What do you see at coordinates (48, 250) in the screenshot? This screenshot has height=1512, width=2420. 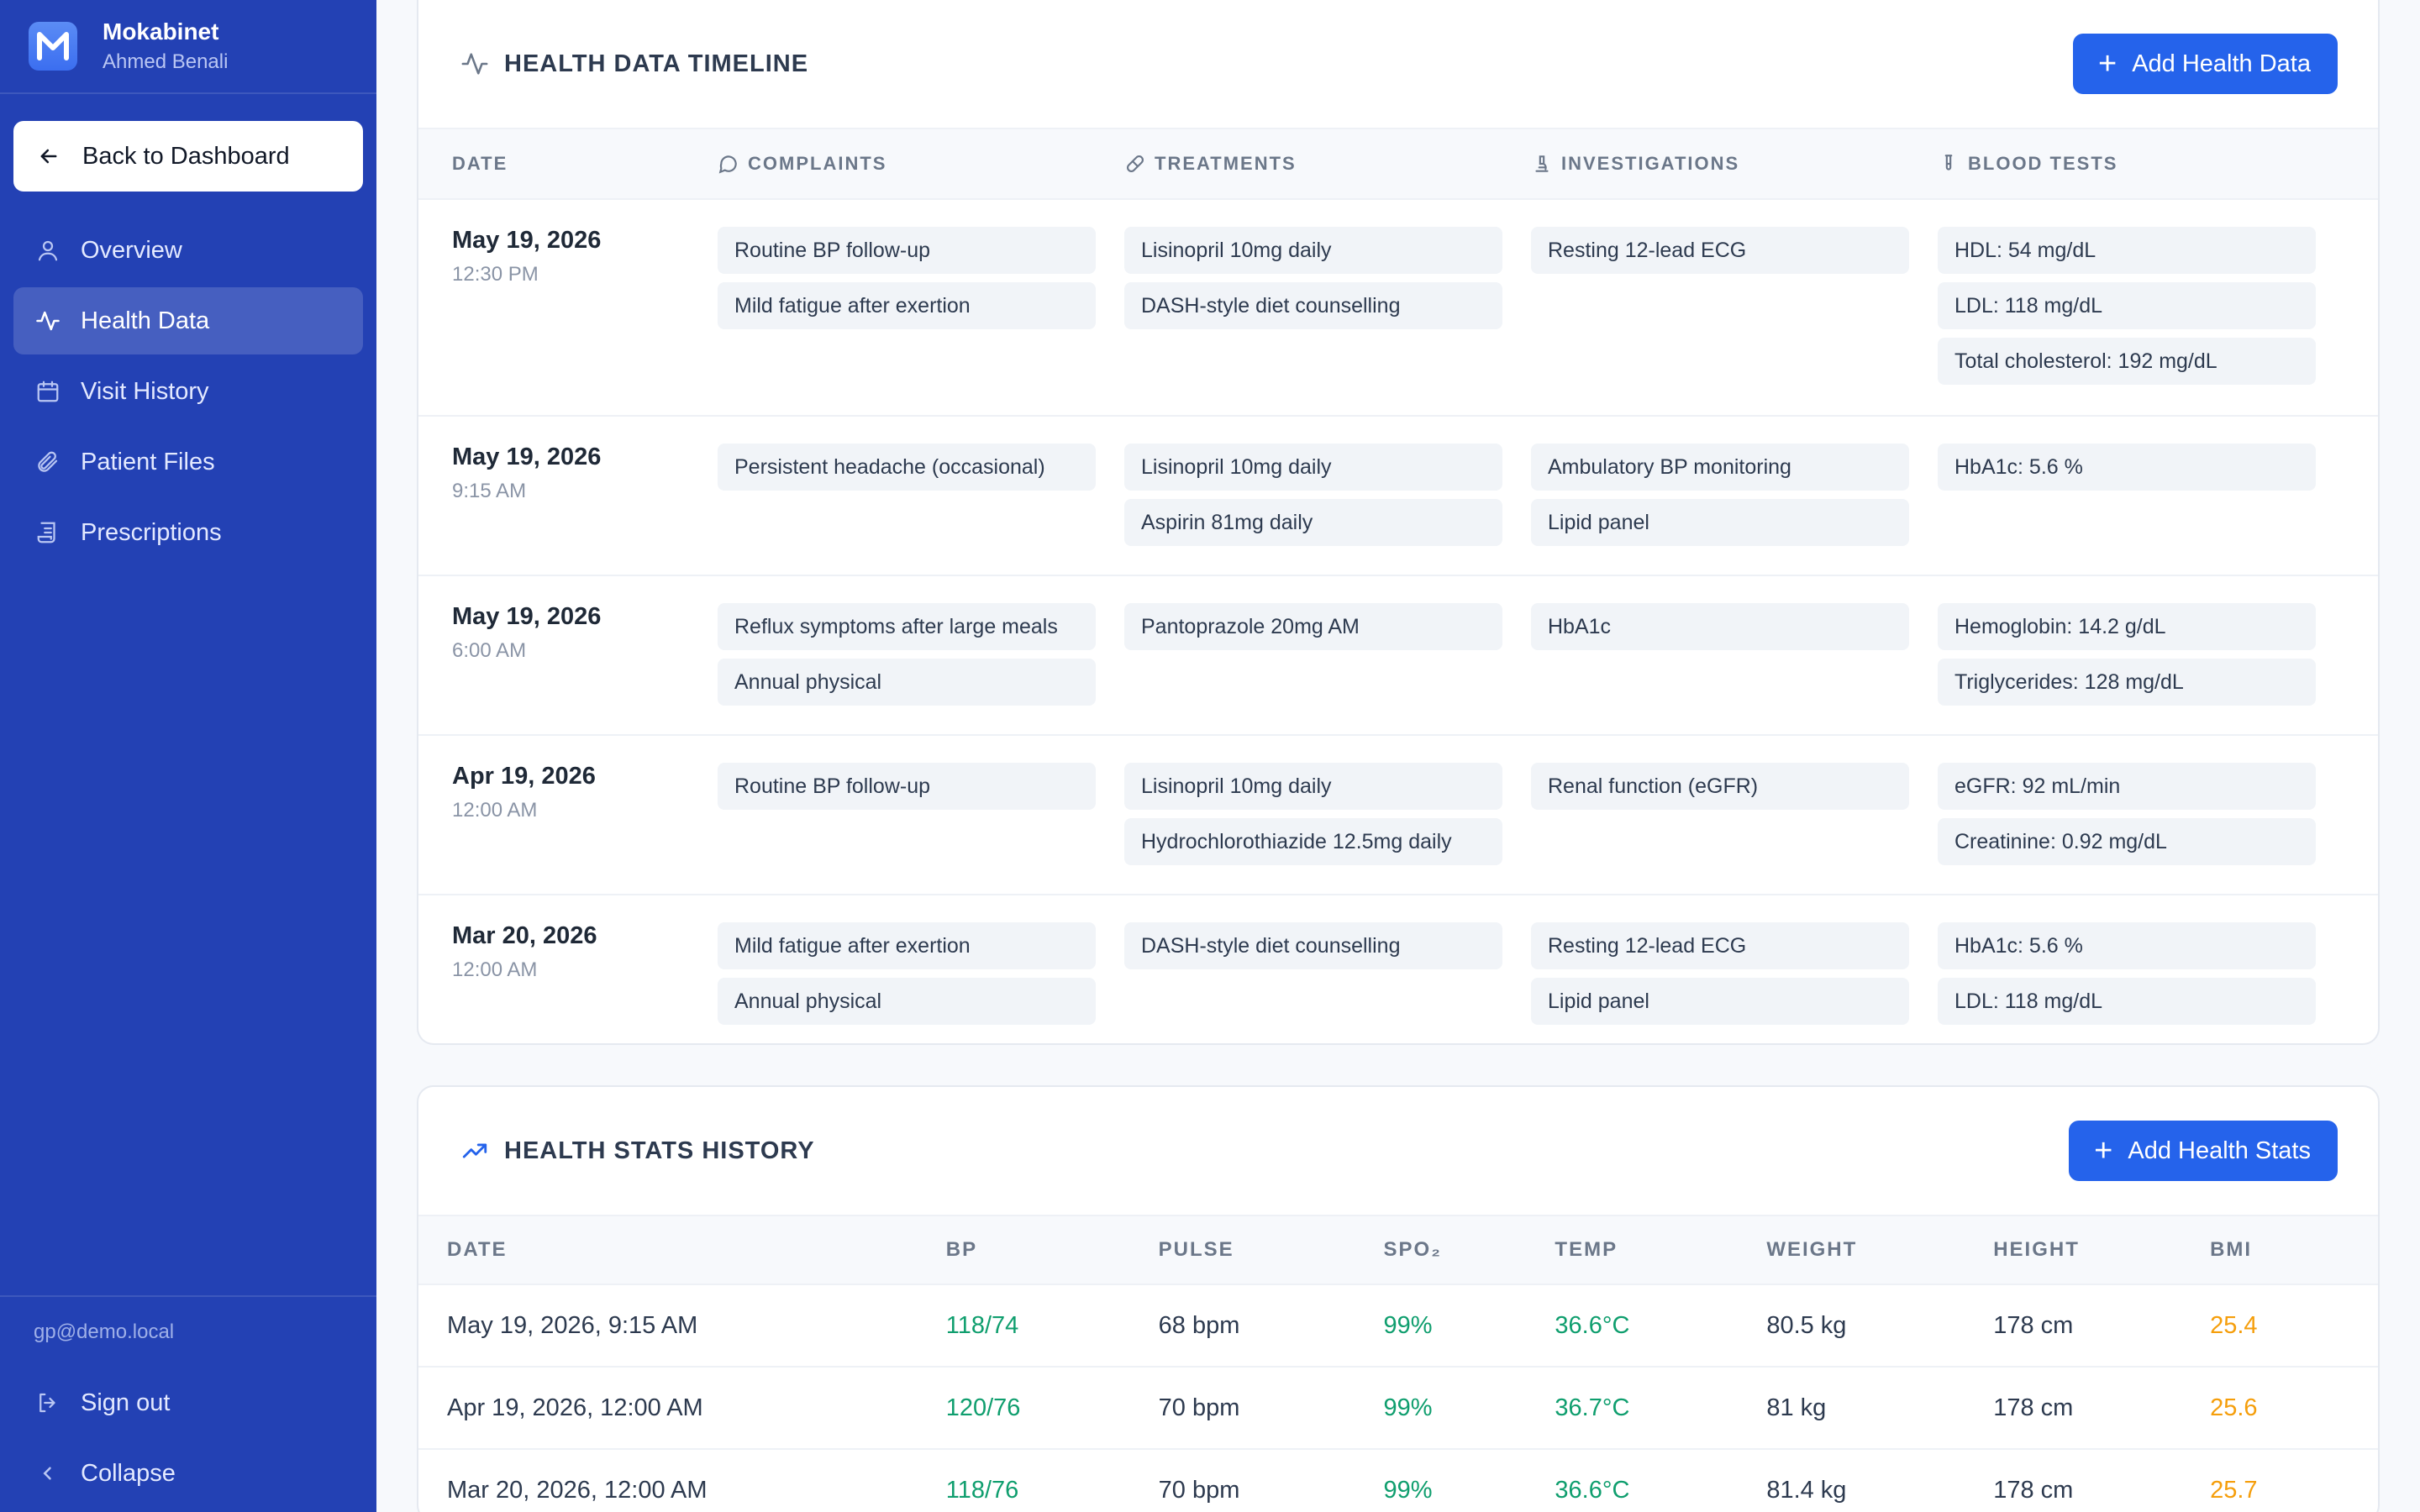 I see `user-icon` at bounding box center [48, 250].